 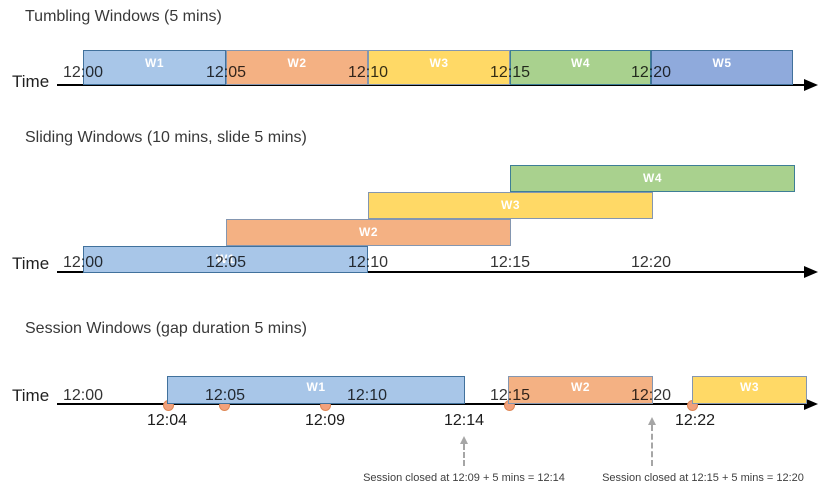 I want to click on tumbling-window-label-w5: W5, so click(x=722, y=63).